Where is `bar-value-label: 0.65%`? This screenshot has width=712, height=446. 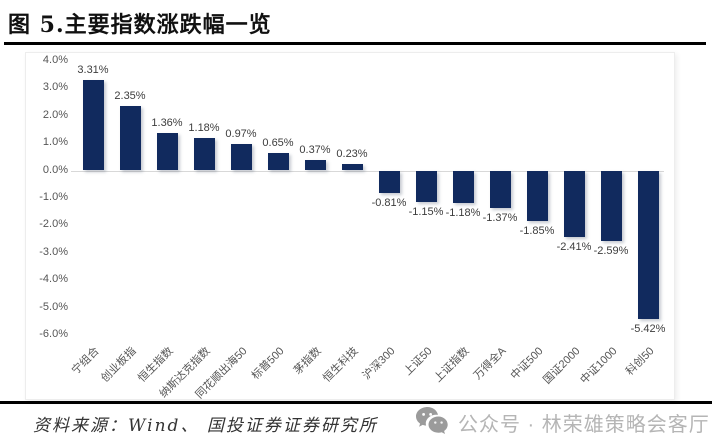
bar-value-label: 0.65% is located at coordinates (278, 142).